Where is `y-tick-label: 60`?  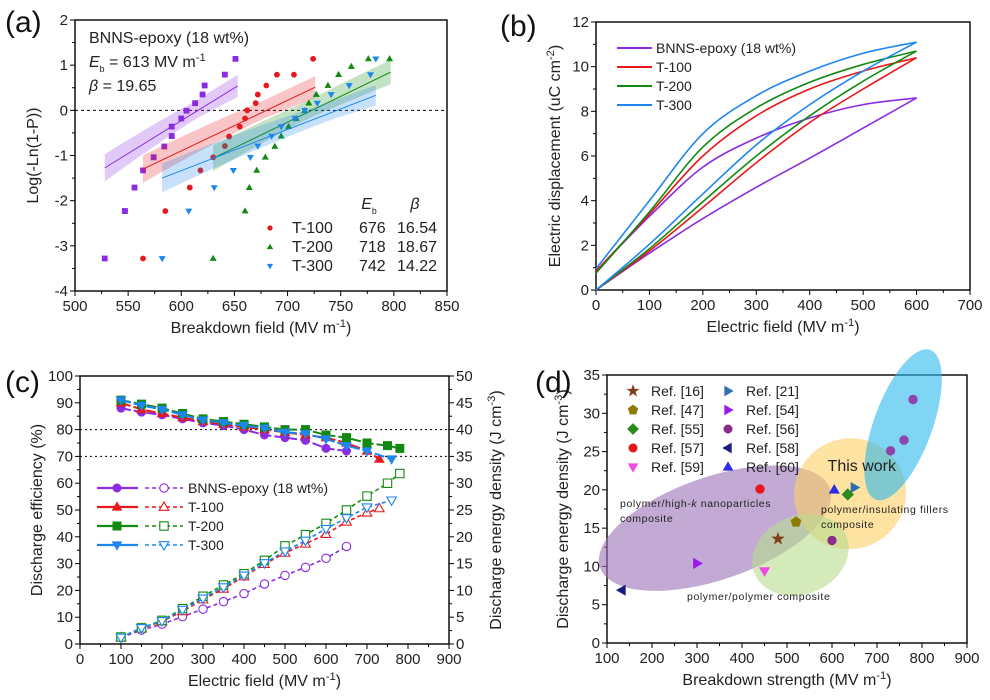 y-tick-label: 60 is located at coordinates (64, 483).